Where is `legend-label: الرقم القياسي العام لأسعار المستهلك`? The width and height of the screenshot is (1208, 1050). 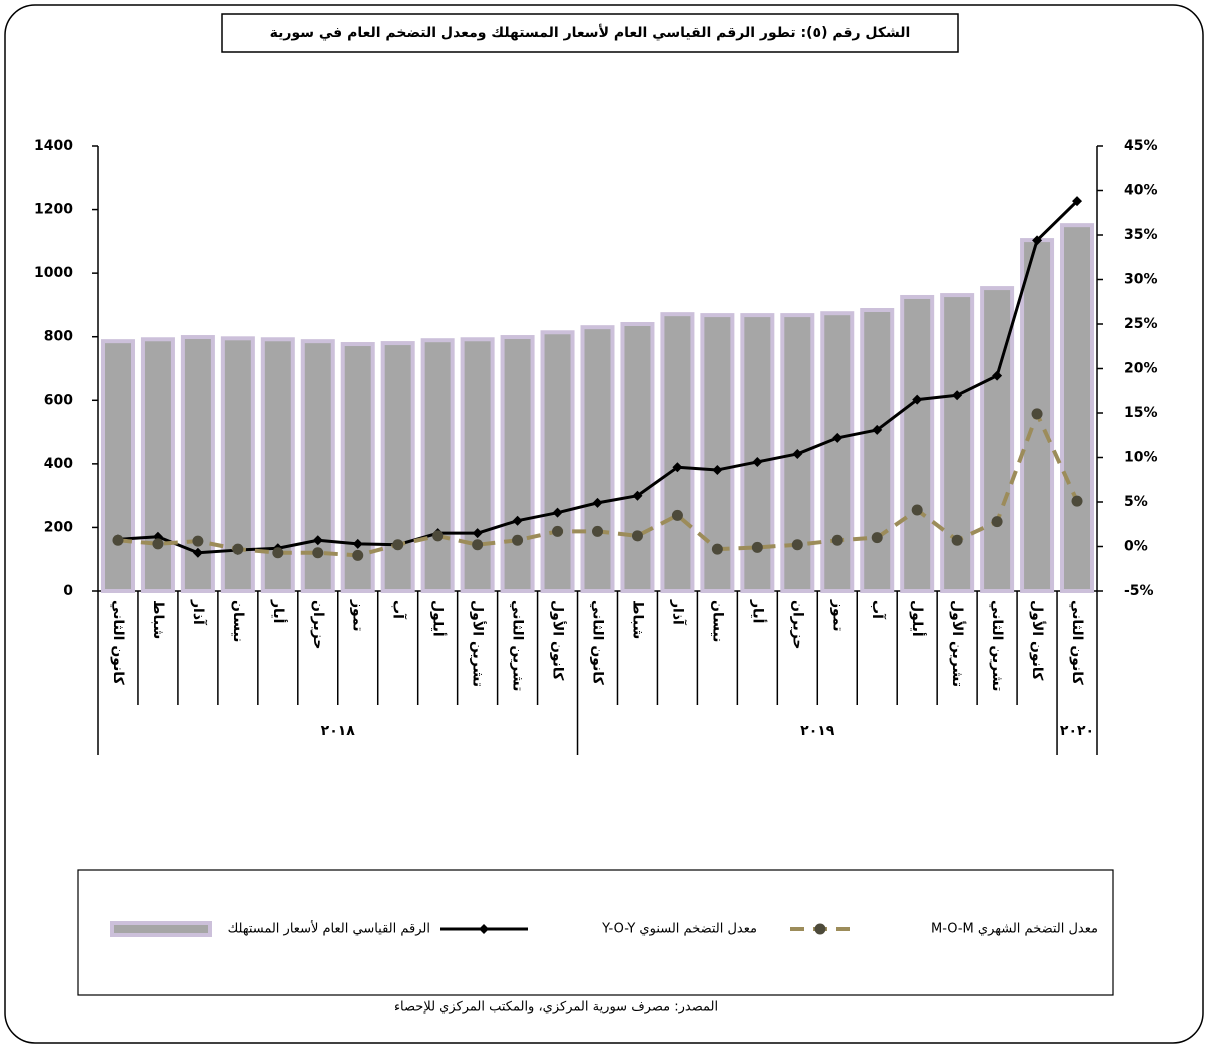 legend-label: الرقم القياسي العام لأسعار المستهلك is located at coordinates (329, 928).